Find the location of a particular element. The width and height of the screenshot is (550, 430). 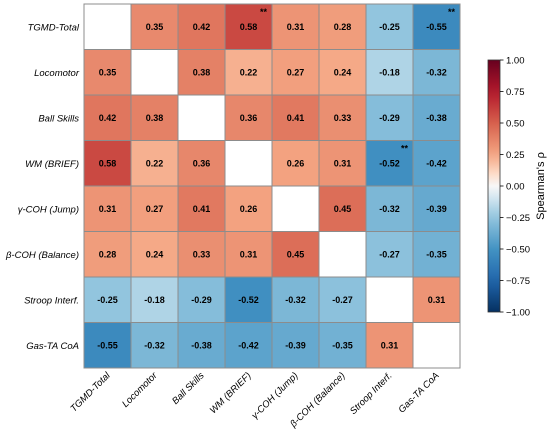

cell-value-label: -0.25 is located at coordinates (107, 300).